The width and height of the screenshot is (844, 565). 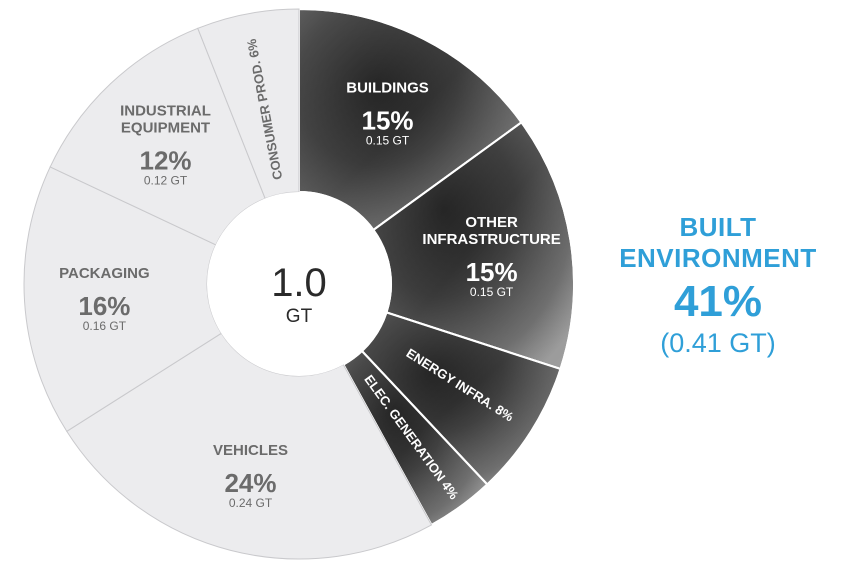 I want to click on built-environment-callout: BUILT ENVIRONMENT 41% (0.41 GT), so click(x=718, y=285).